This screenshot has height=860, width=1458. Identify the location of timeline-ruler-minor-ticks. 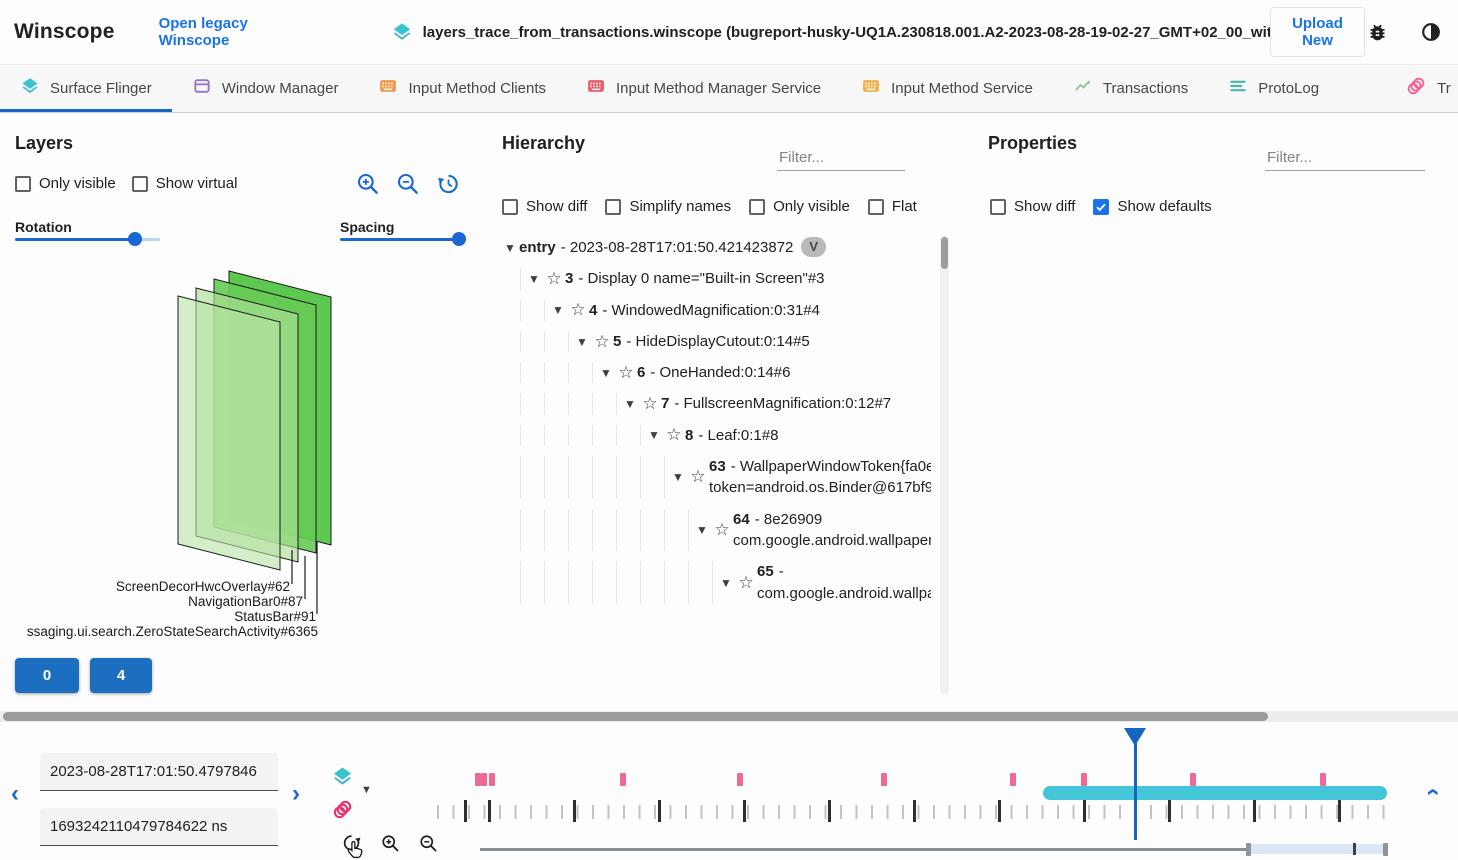
(916, 812).